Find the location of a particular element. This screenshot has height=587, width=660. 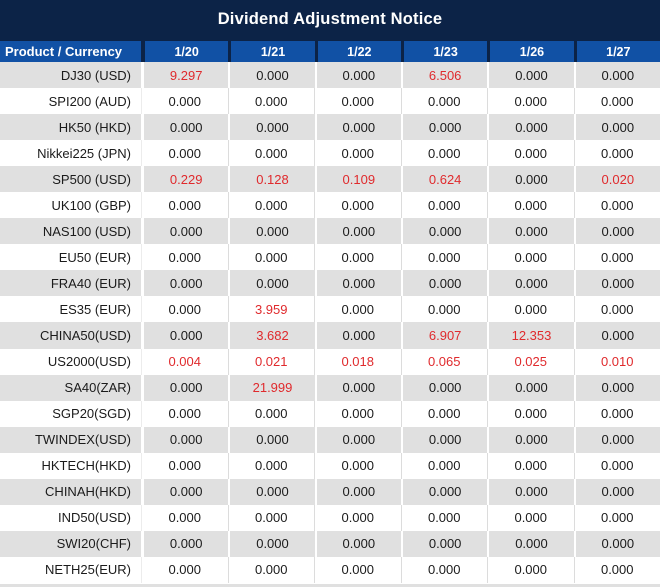

value-cell: 0.025 is located at coordinates (530, 361).